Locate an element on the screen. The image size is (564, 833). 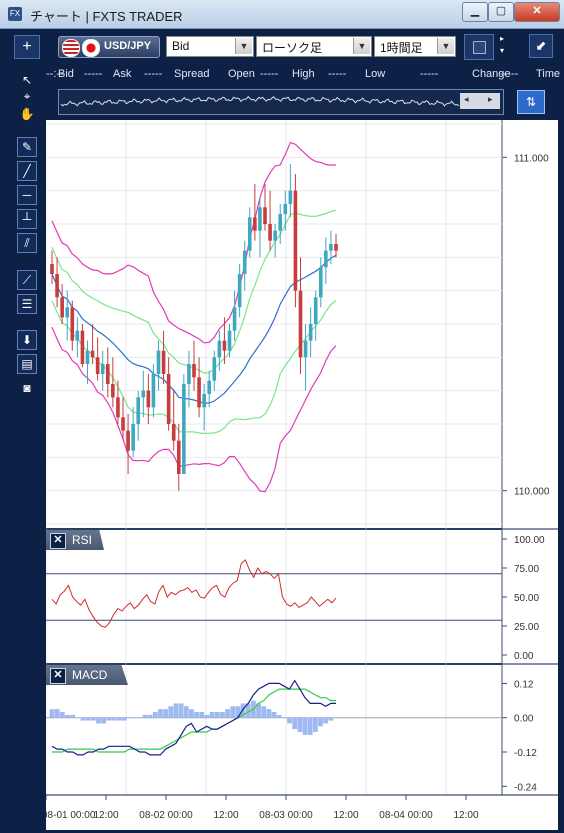
pointer-icon: ↖ is located at coordinates (27, 80).